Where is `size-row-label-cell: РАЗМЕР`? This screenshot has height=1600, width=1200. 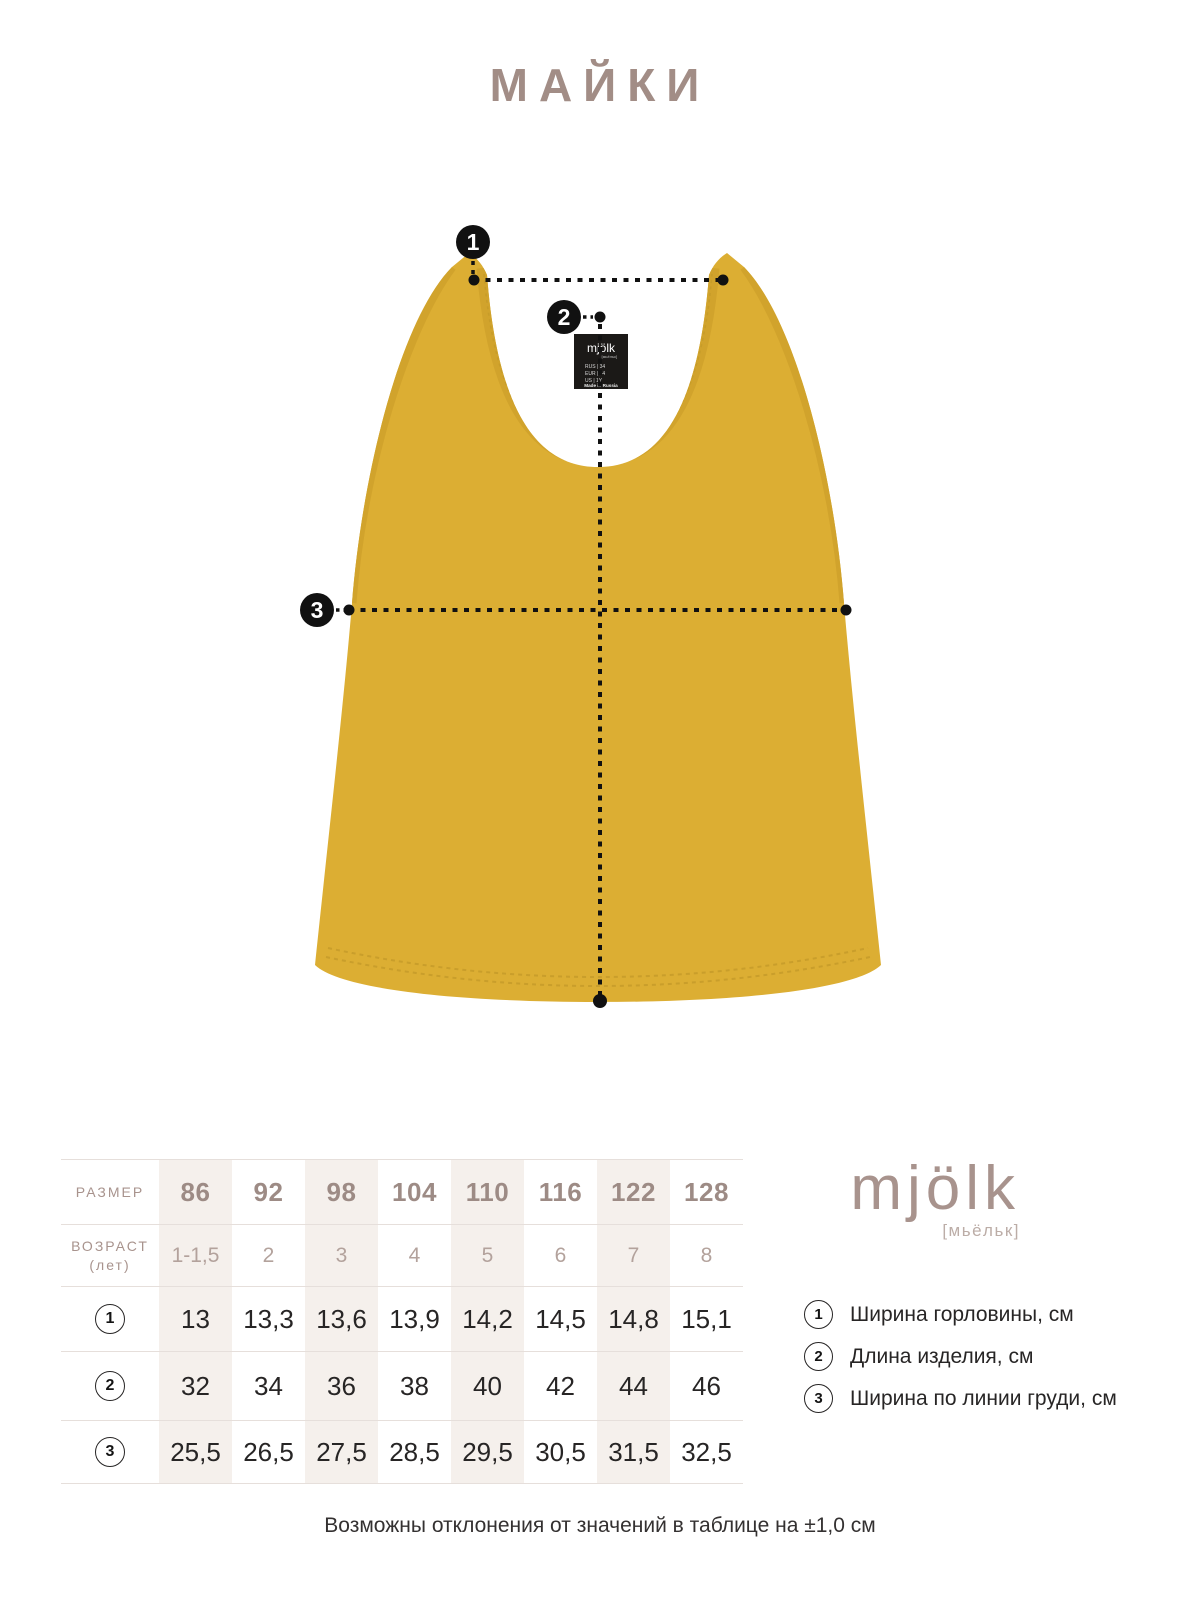 size-row-label-cell: РАЗМЕР is located at coordinates (110, 1192).